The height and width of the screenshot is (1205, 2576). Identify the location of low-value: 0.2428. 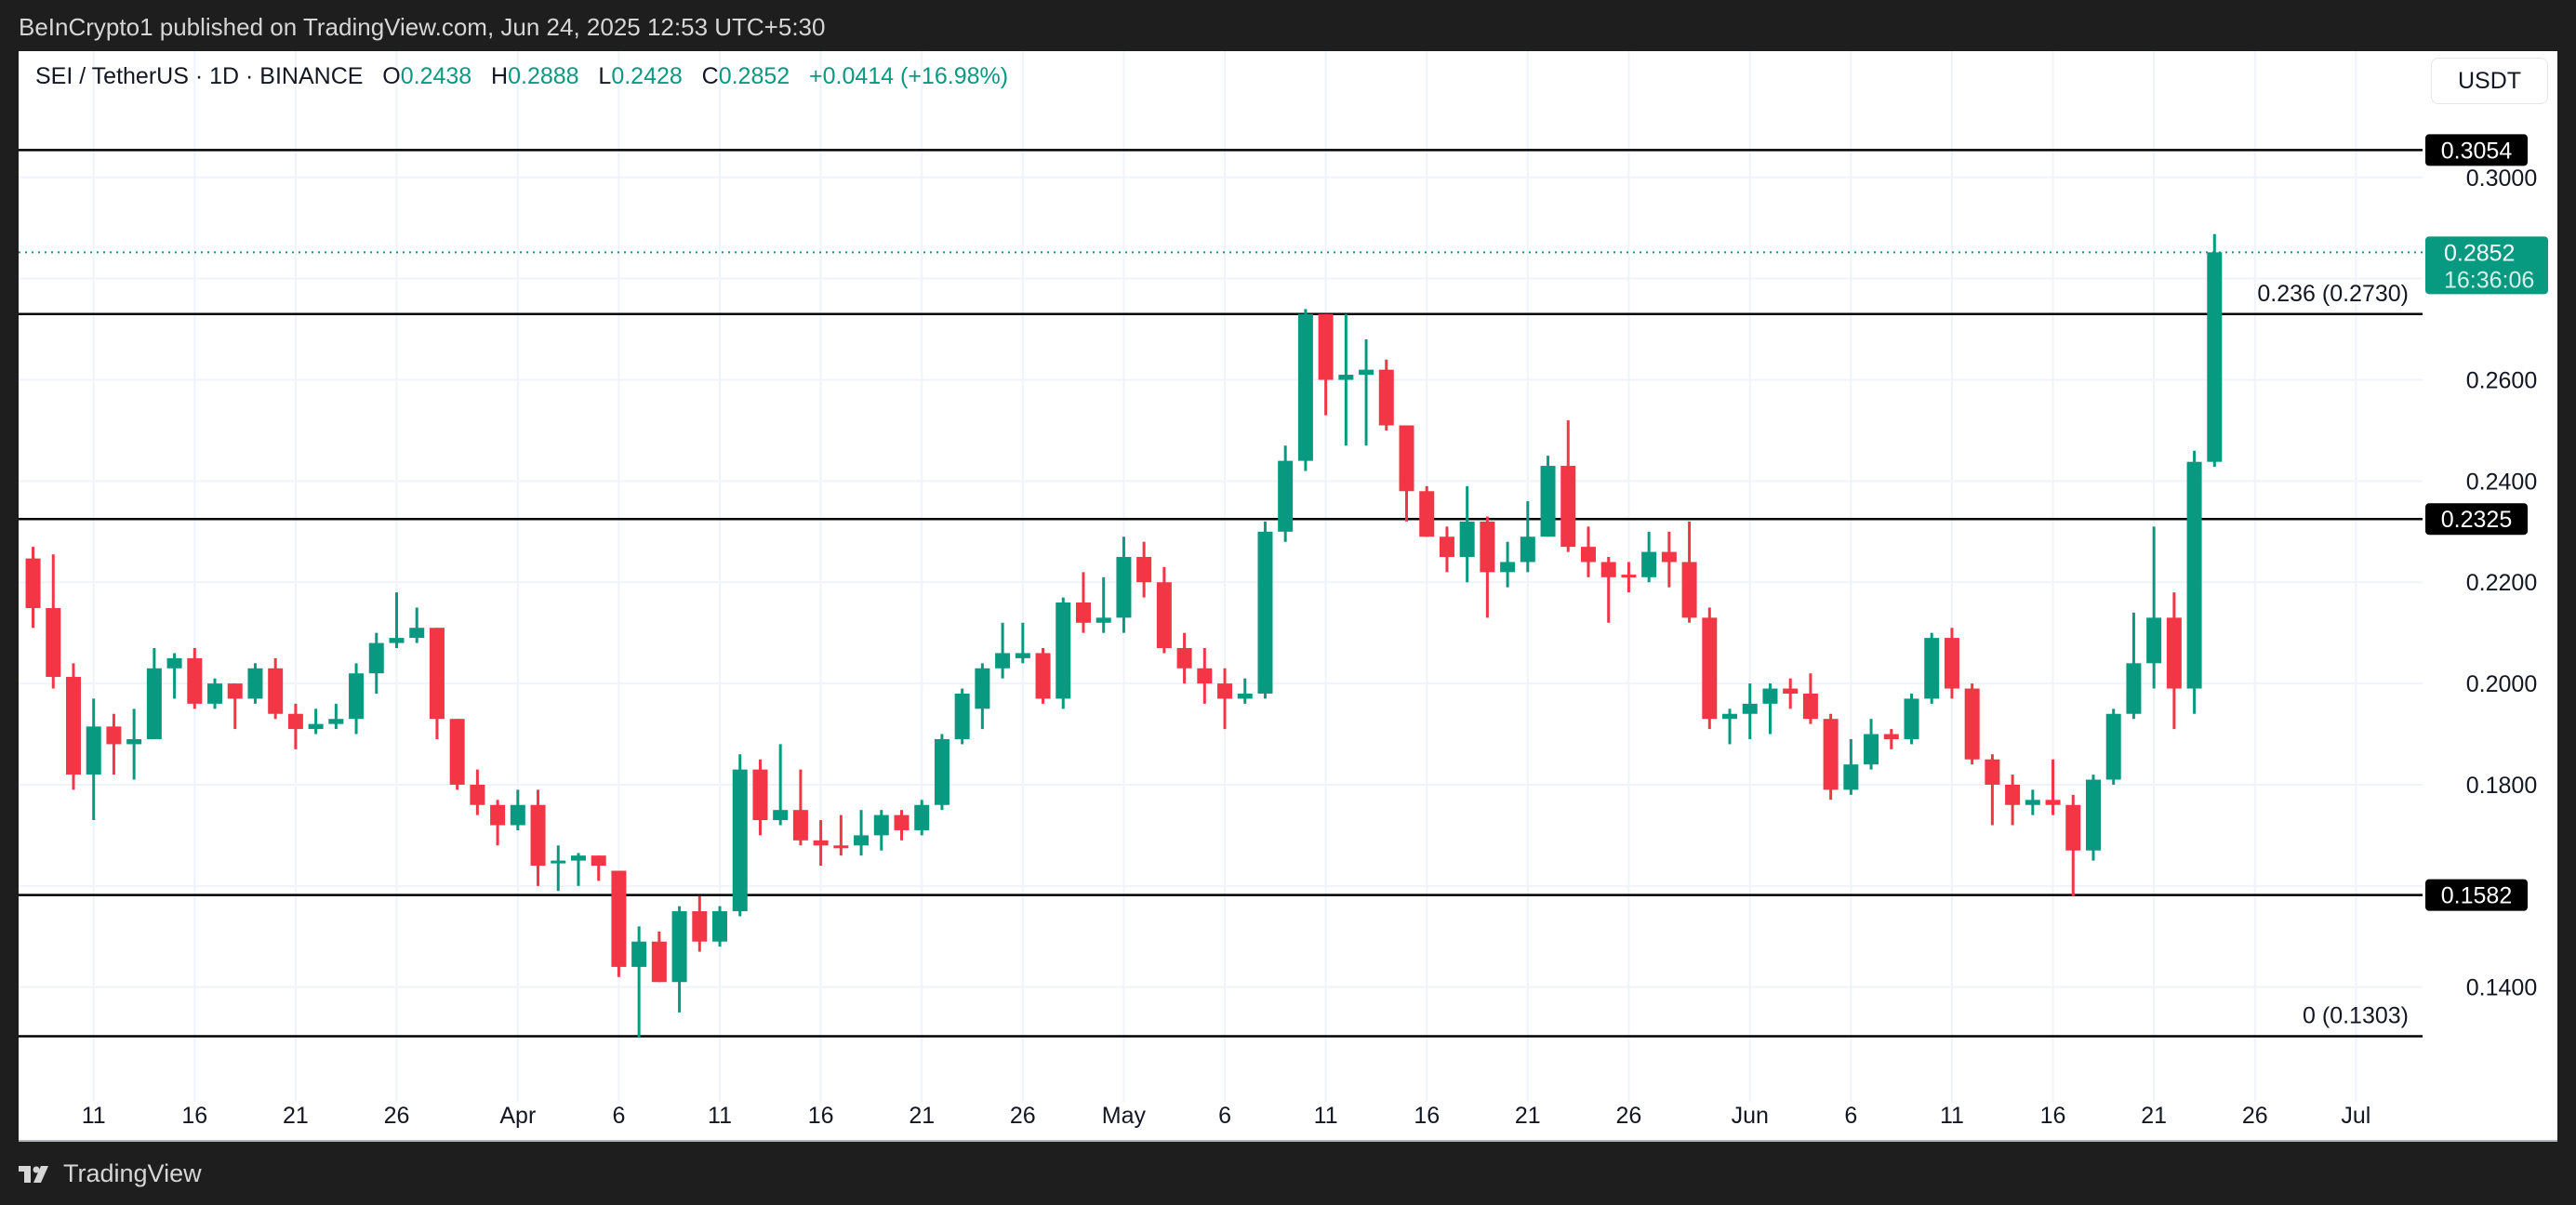
(647, 76).